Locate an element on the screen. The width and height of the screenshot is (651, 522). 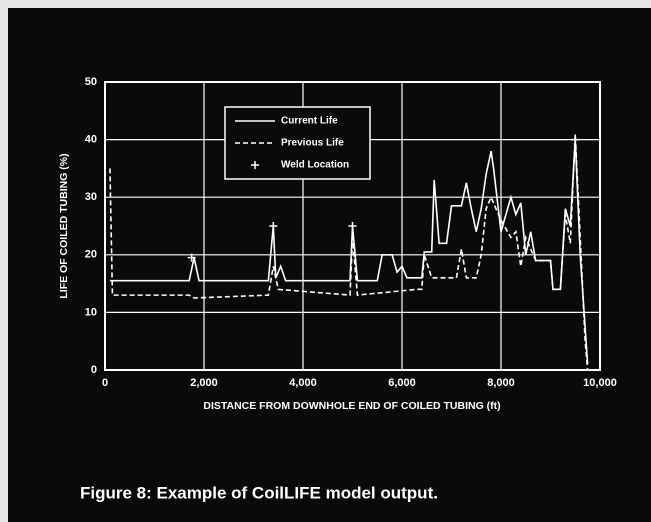
y-tick-label: 50 is located at coordinates (91, 82).